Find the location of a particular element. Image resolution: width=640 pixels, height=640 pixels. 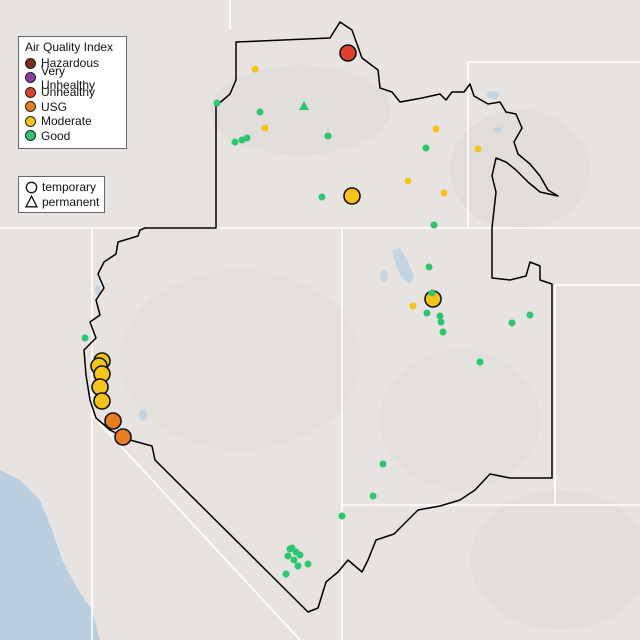

circle-icon is located at coordinates (31, 187).